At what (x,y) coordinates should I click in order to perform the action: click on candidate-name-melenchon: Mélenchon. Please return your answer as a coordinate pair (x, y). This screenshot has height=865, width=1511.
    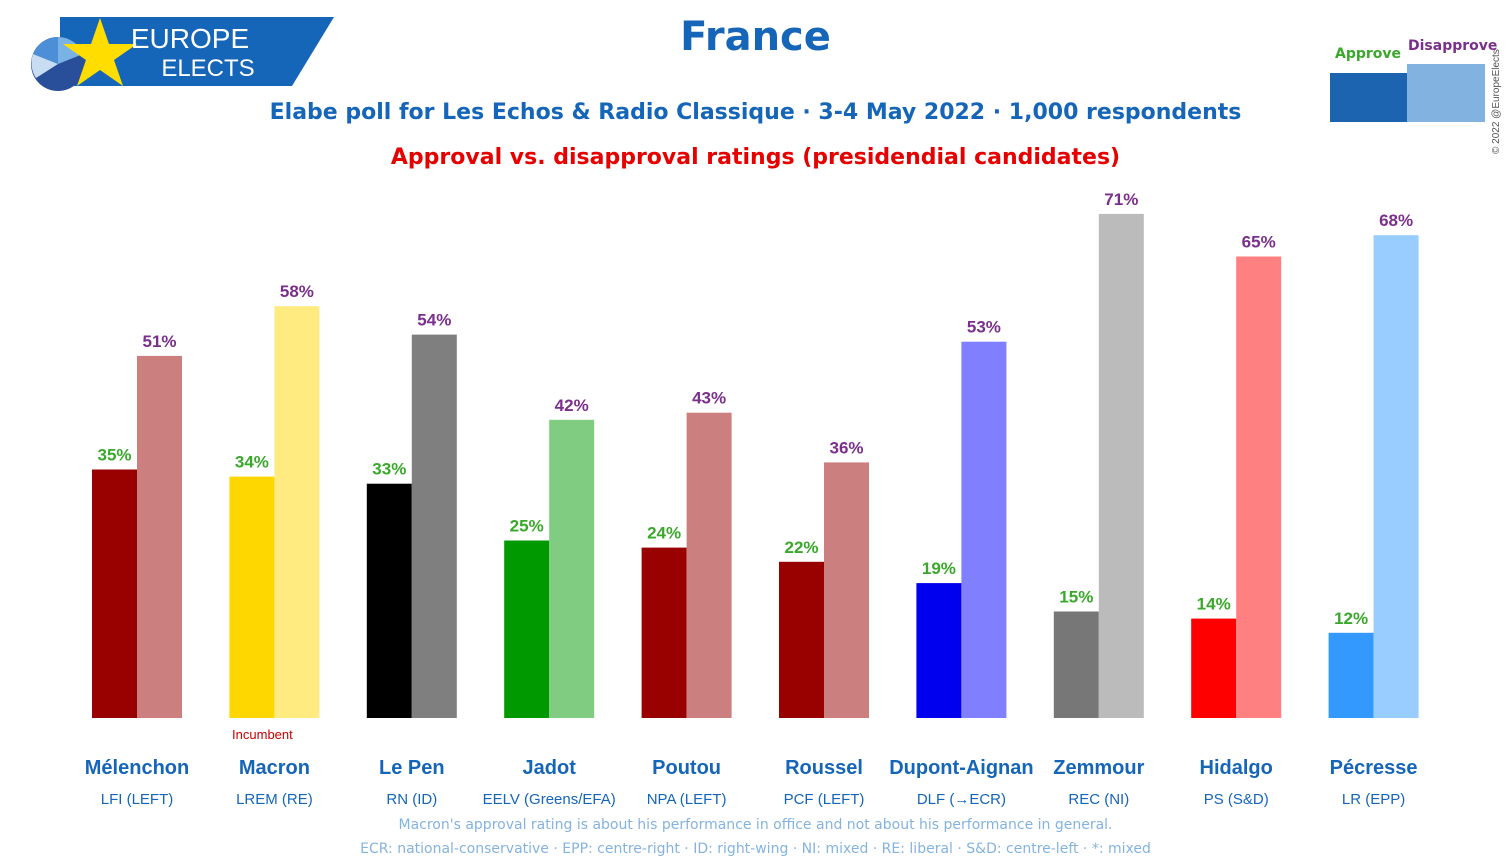
    Looking at the image, I should click on (137, 768).